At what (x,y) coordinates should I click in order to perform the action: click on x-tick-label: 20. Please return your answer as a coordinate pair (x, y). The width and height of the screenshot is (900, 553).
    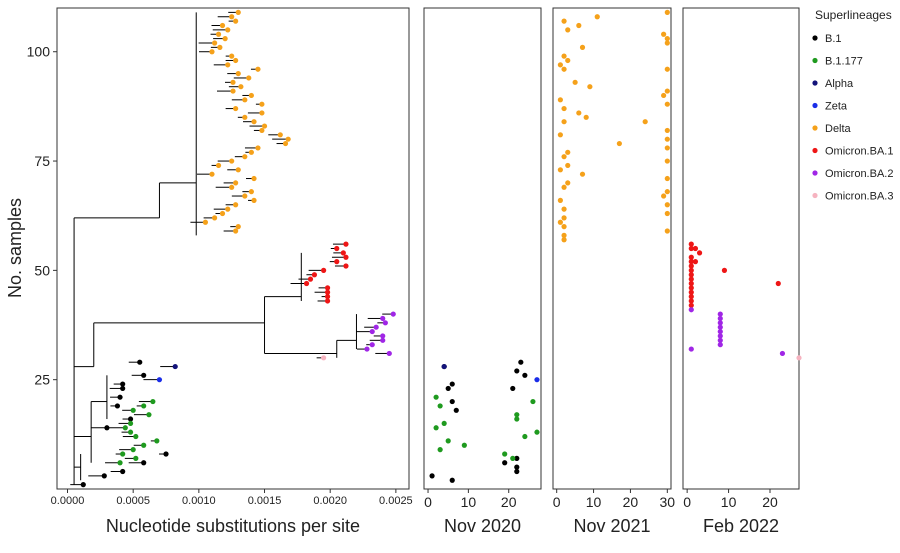
    Looking at the image, I should click on (631, 502).